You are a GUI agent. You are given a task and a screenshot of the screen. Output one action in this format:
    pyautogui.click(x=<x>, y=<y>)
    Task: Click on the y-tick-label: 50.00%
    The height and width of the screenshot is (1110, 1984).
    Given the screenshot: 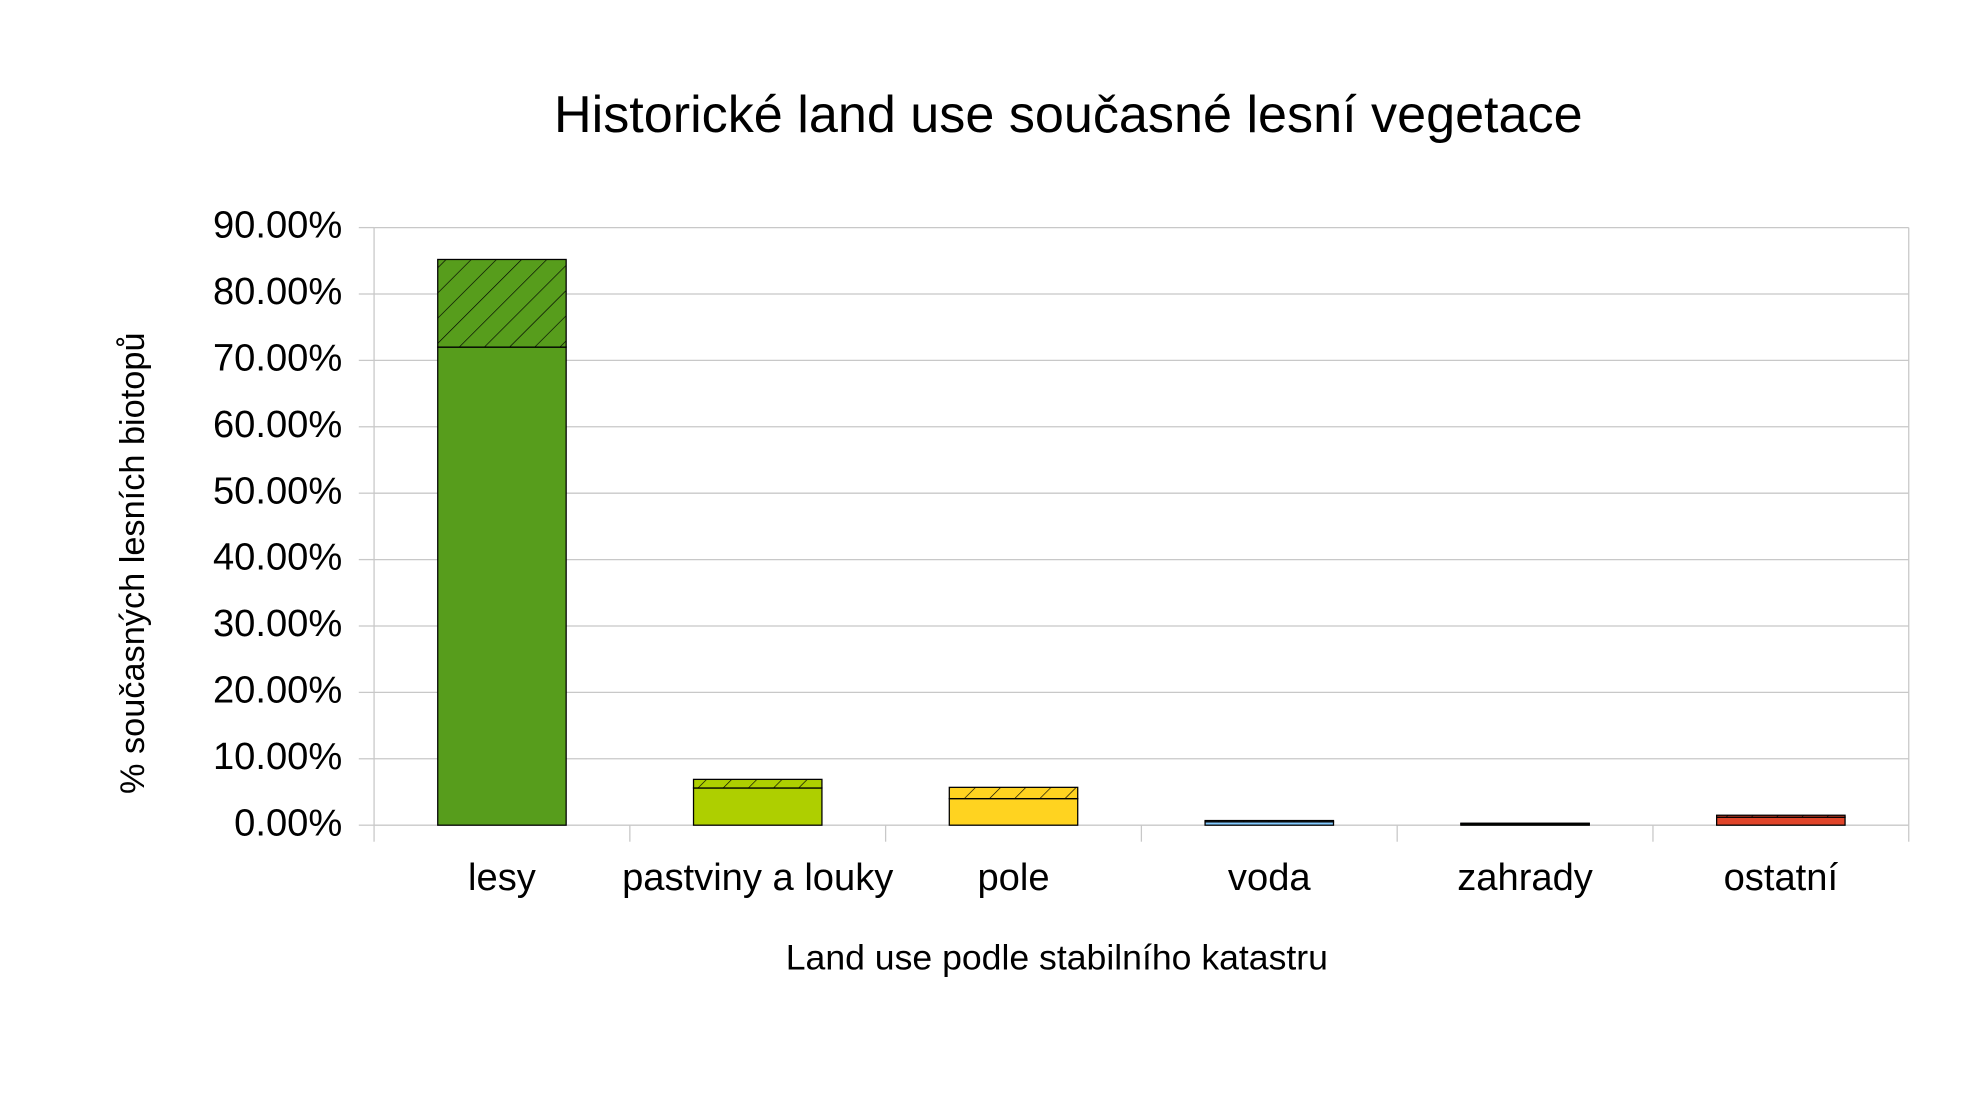 What is the action you would take?
    pyautogui.click(x=277, y=490)
    